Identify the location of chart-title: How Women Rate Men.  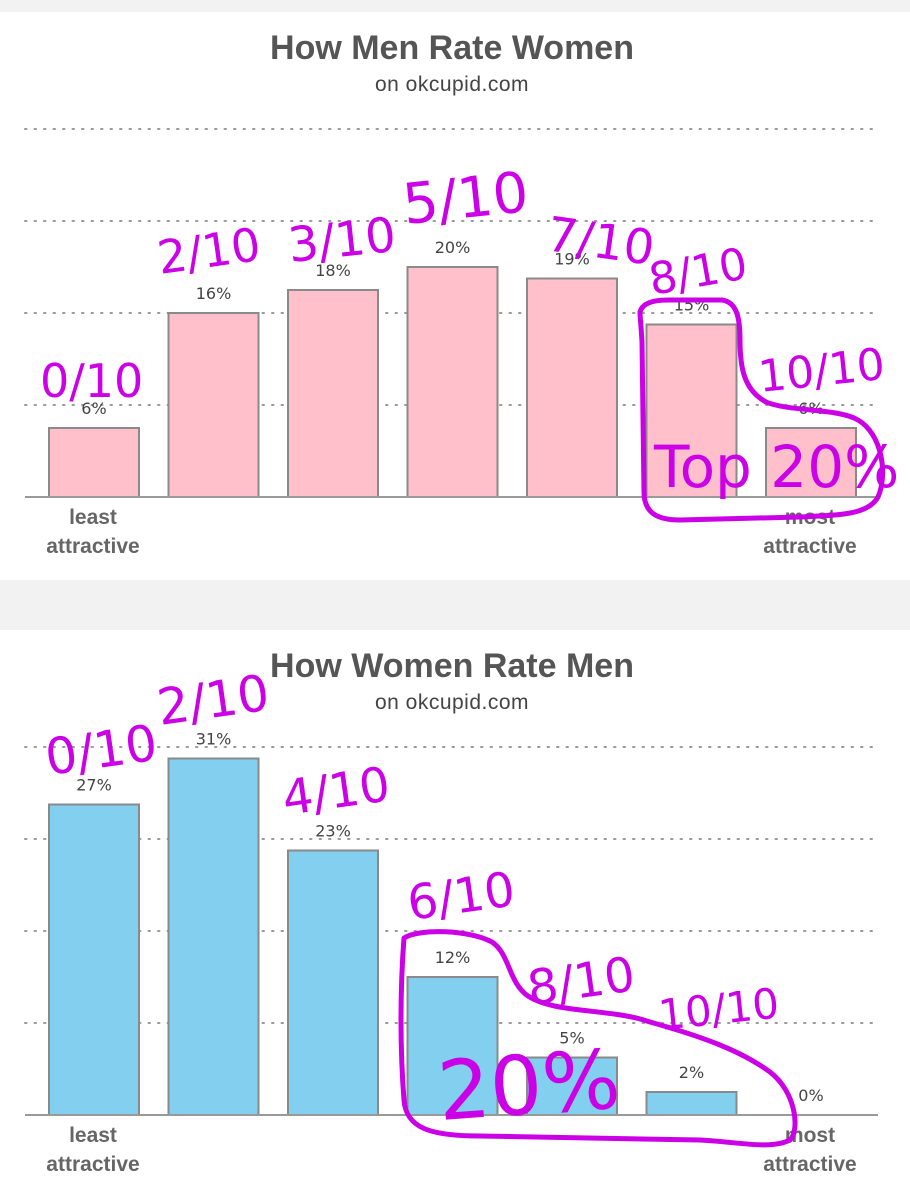
(452, 666).